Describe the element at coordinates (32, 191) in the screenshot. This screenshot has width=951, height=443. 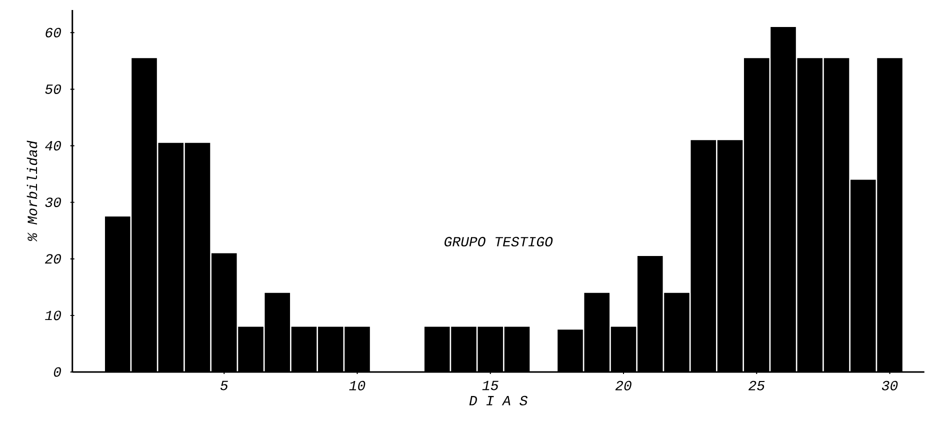
I see `y-axis-title: % Morbilidad` at that location.